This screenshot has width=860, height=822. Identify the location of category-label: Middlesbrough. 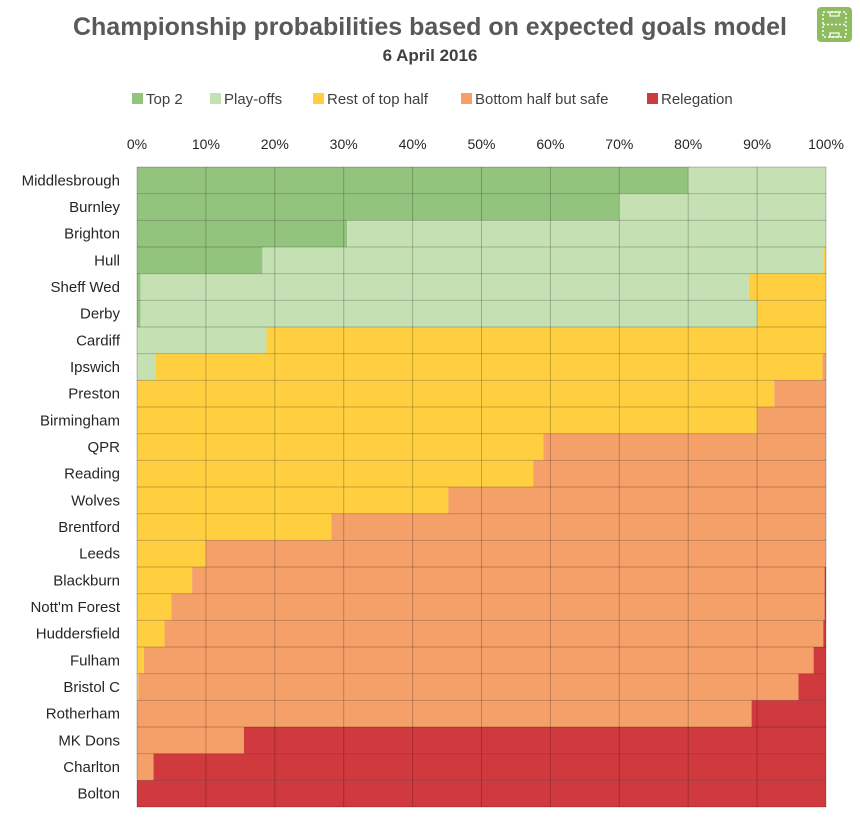
(71, 180).